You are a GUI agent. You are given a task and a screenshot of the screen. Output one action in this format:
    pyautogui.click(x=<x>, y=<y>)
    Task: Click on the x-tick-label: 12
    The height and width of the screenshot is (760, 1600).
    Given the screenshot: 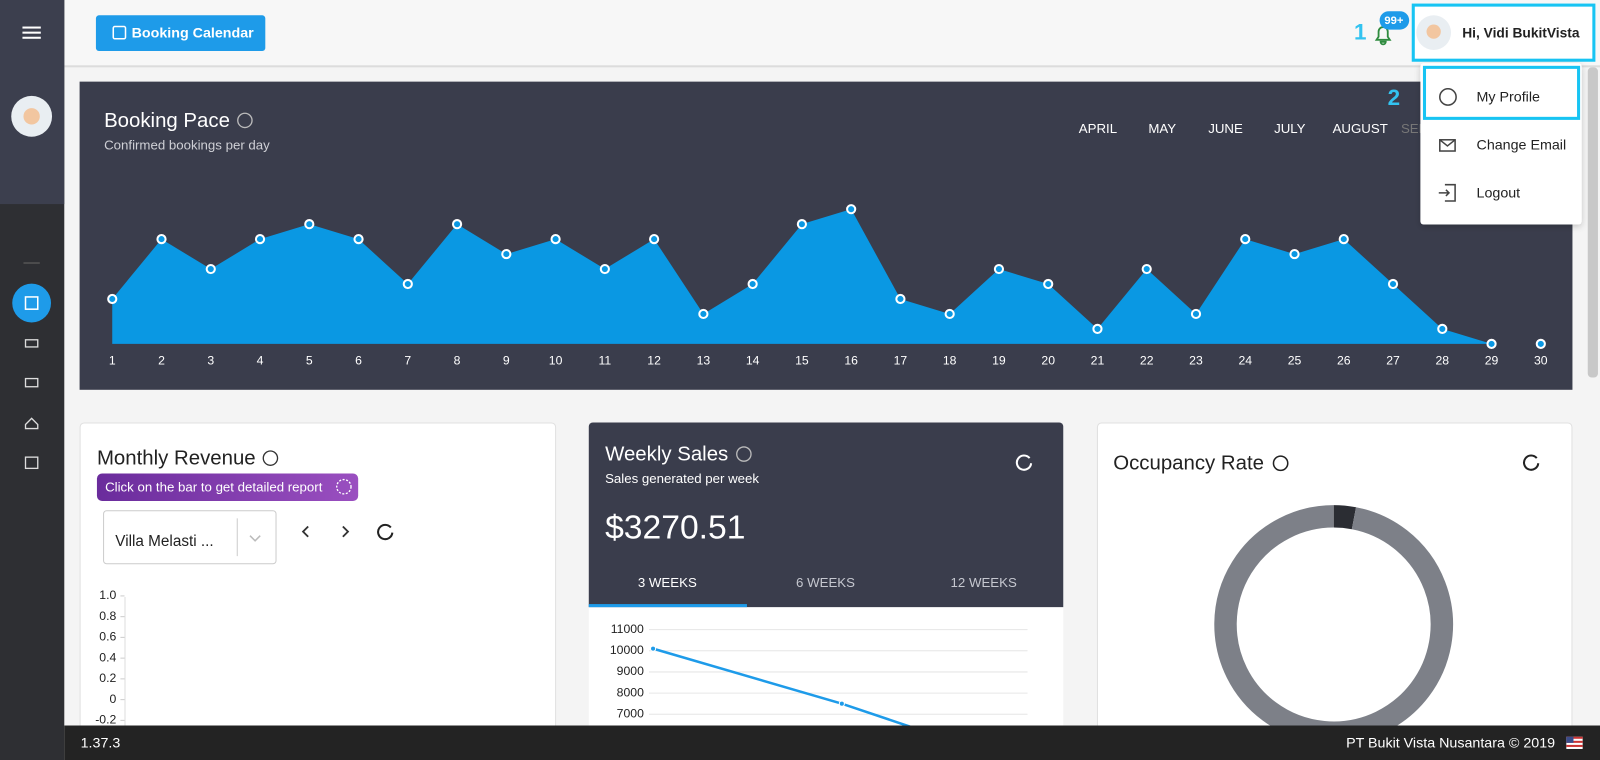 What is the action you would take?
    pyautogui.click(x=654, y=360)
    